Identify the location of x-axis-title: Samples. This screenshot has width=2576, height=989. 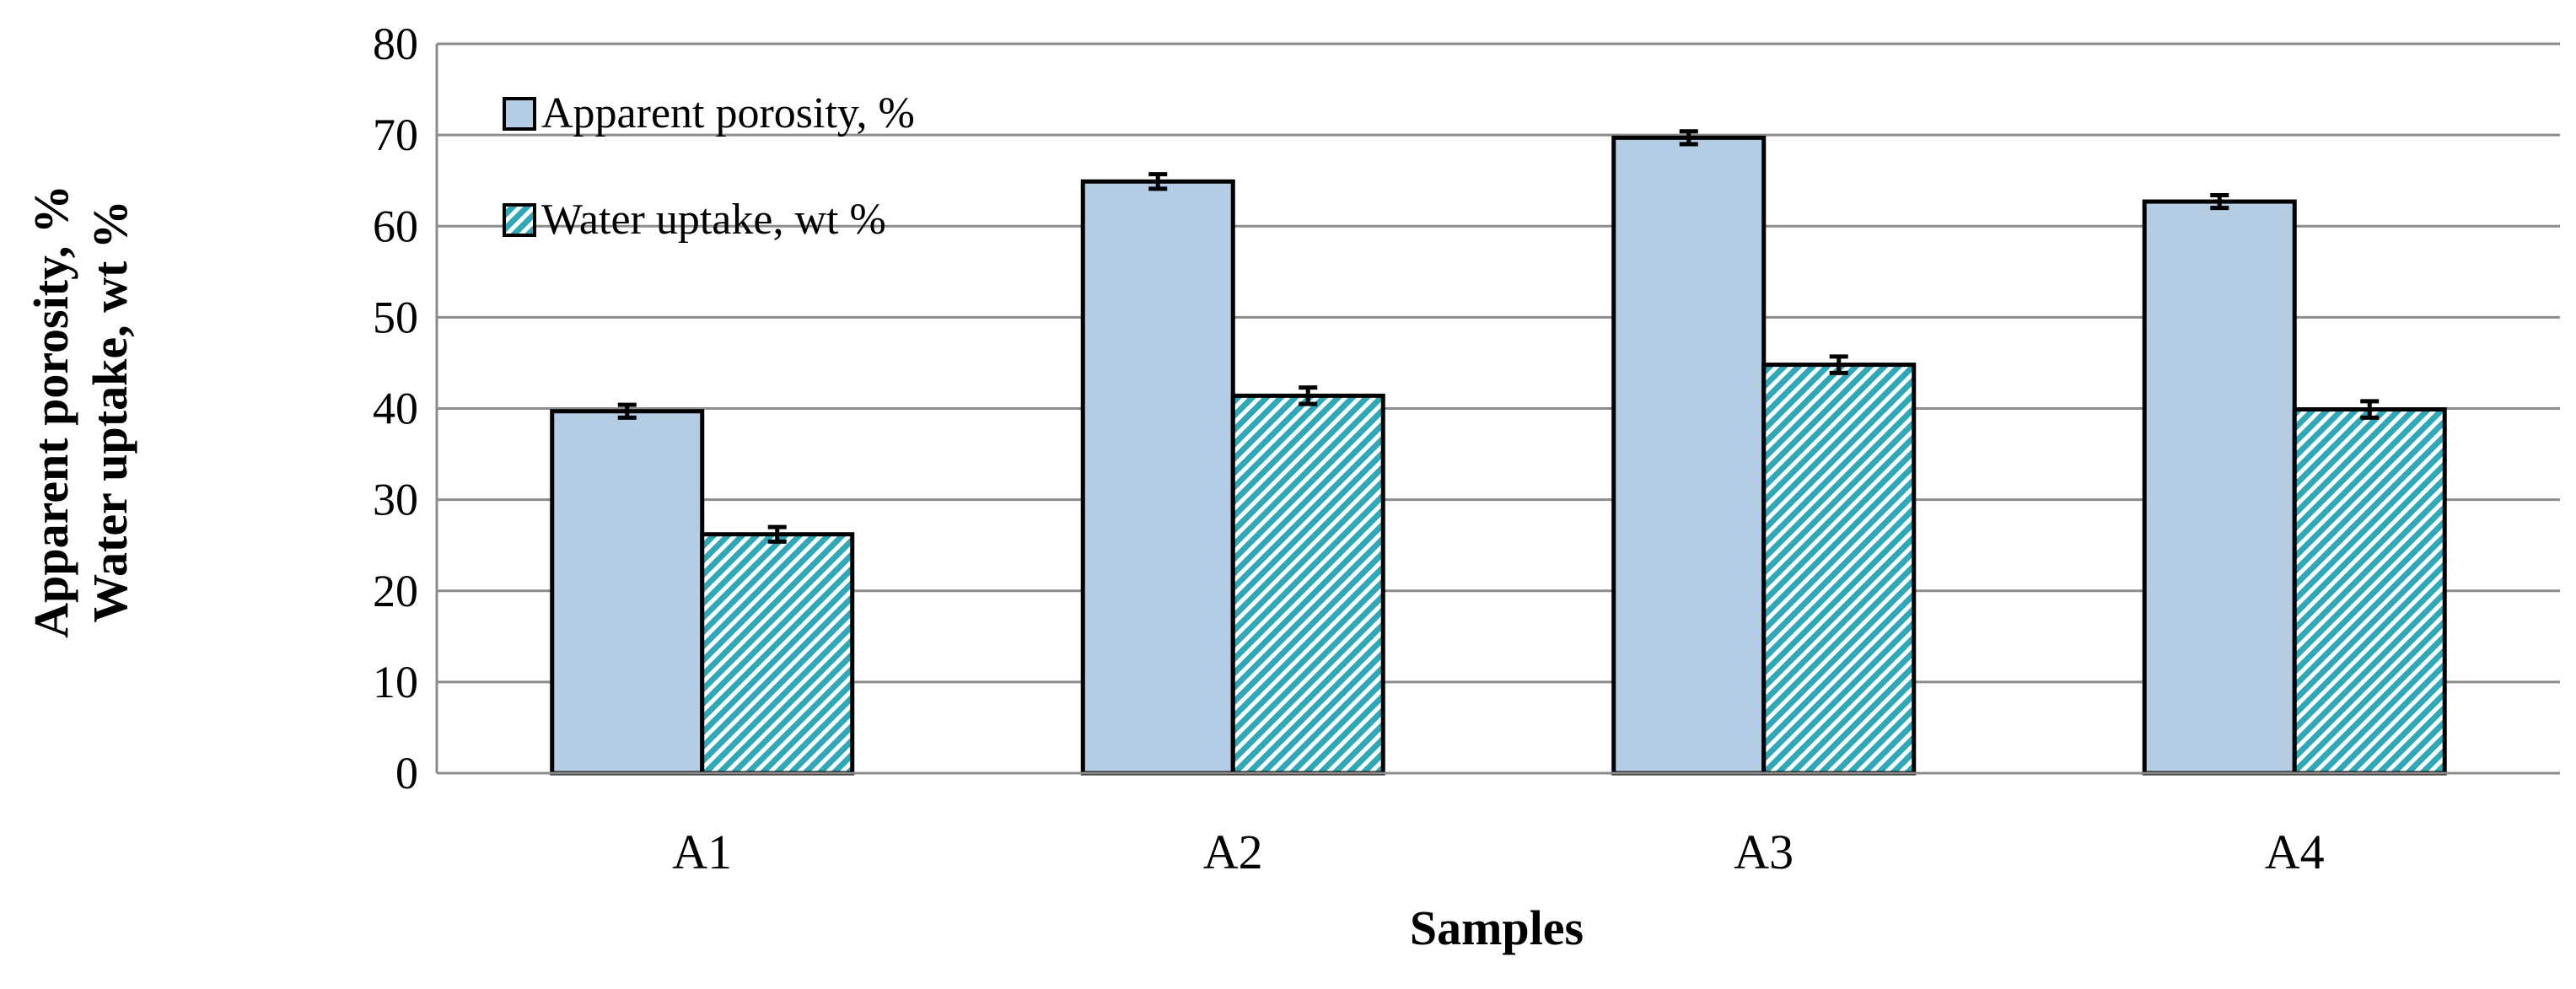
(1497, 928).